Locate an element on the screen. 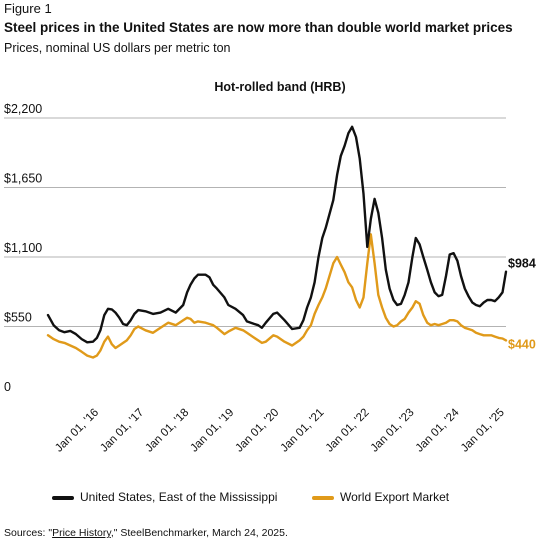  legend-item-world: World Export Market is located at coordinates (380, 497).